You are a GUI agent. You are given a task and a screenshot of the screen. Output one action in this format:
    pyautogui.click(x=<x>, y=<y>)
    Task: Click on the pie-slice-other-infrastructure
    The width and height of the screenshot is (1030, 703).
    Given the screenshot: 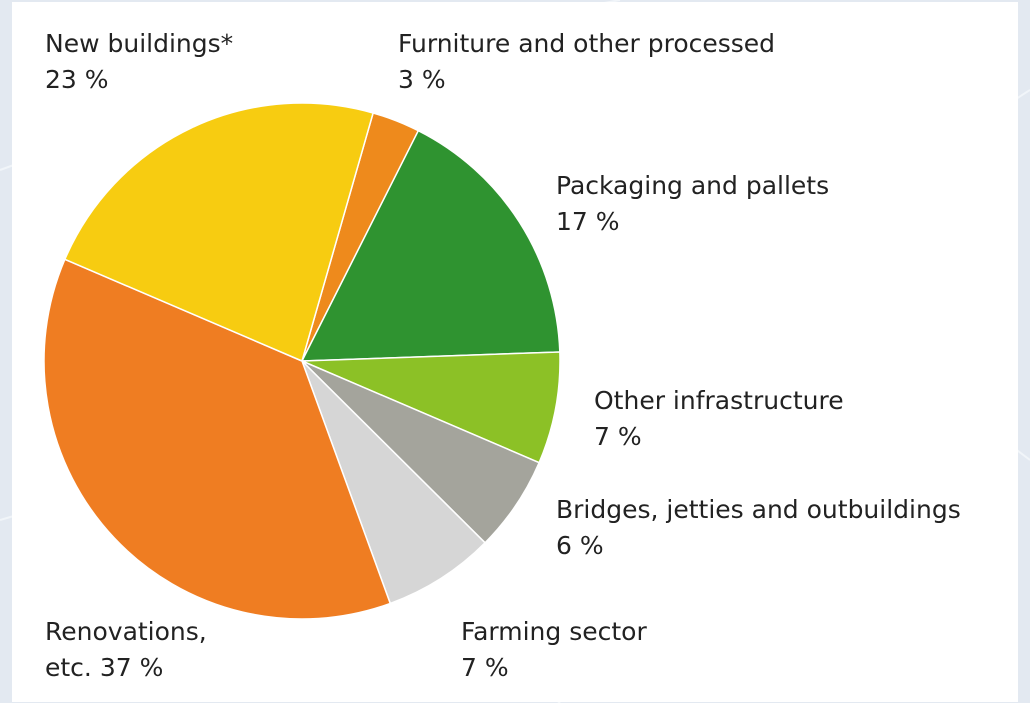 What is the action you would take?
    pyautogui.click(x=431, y=407)
    